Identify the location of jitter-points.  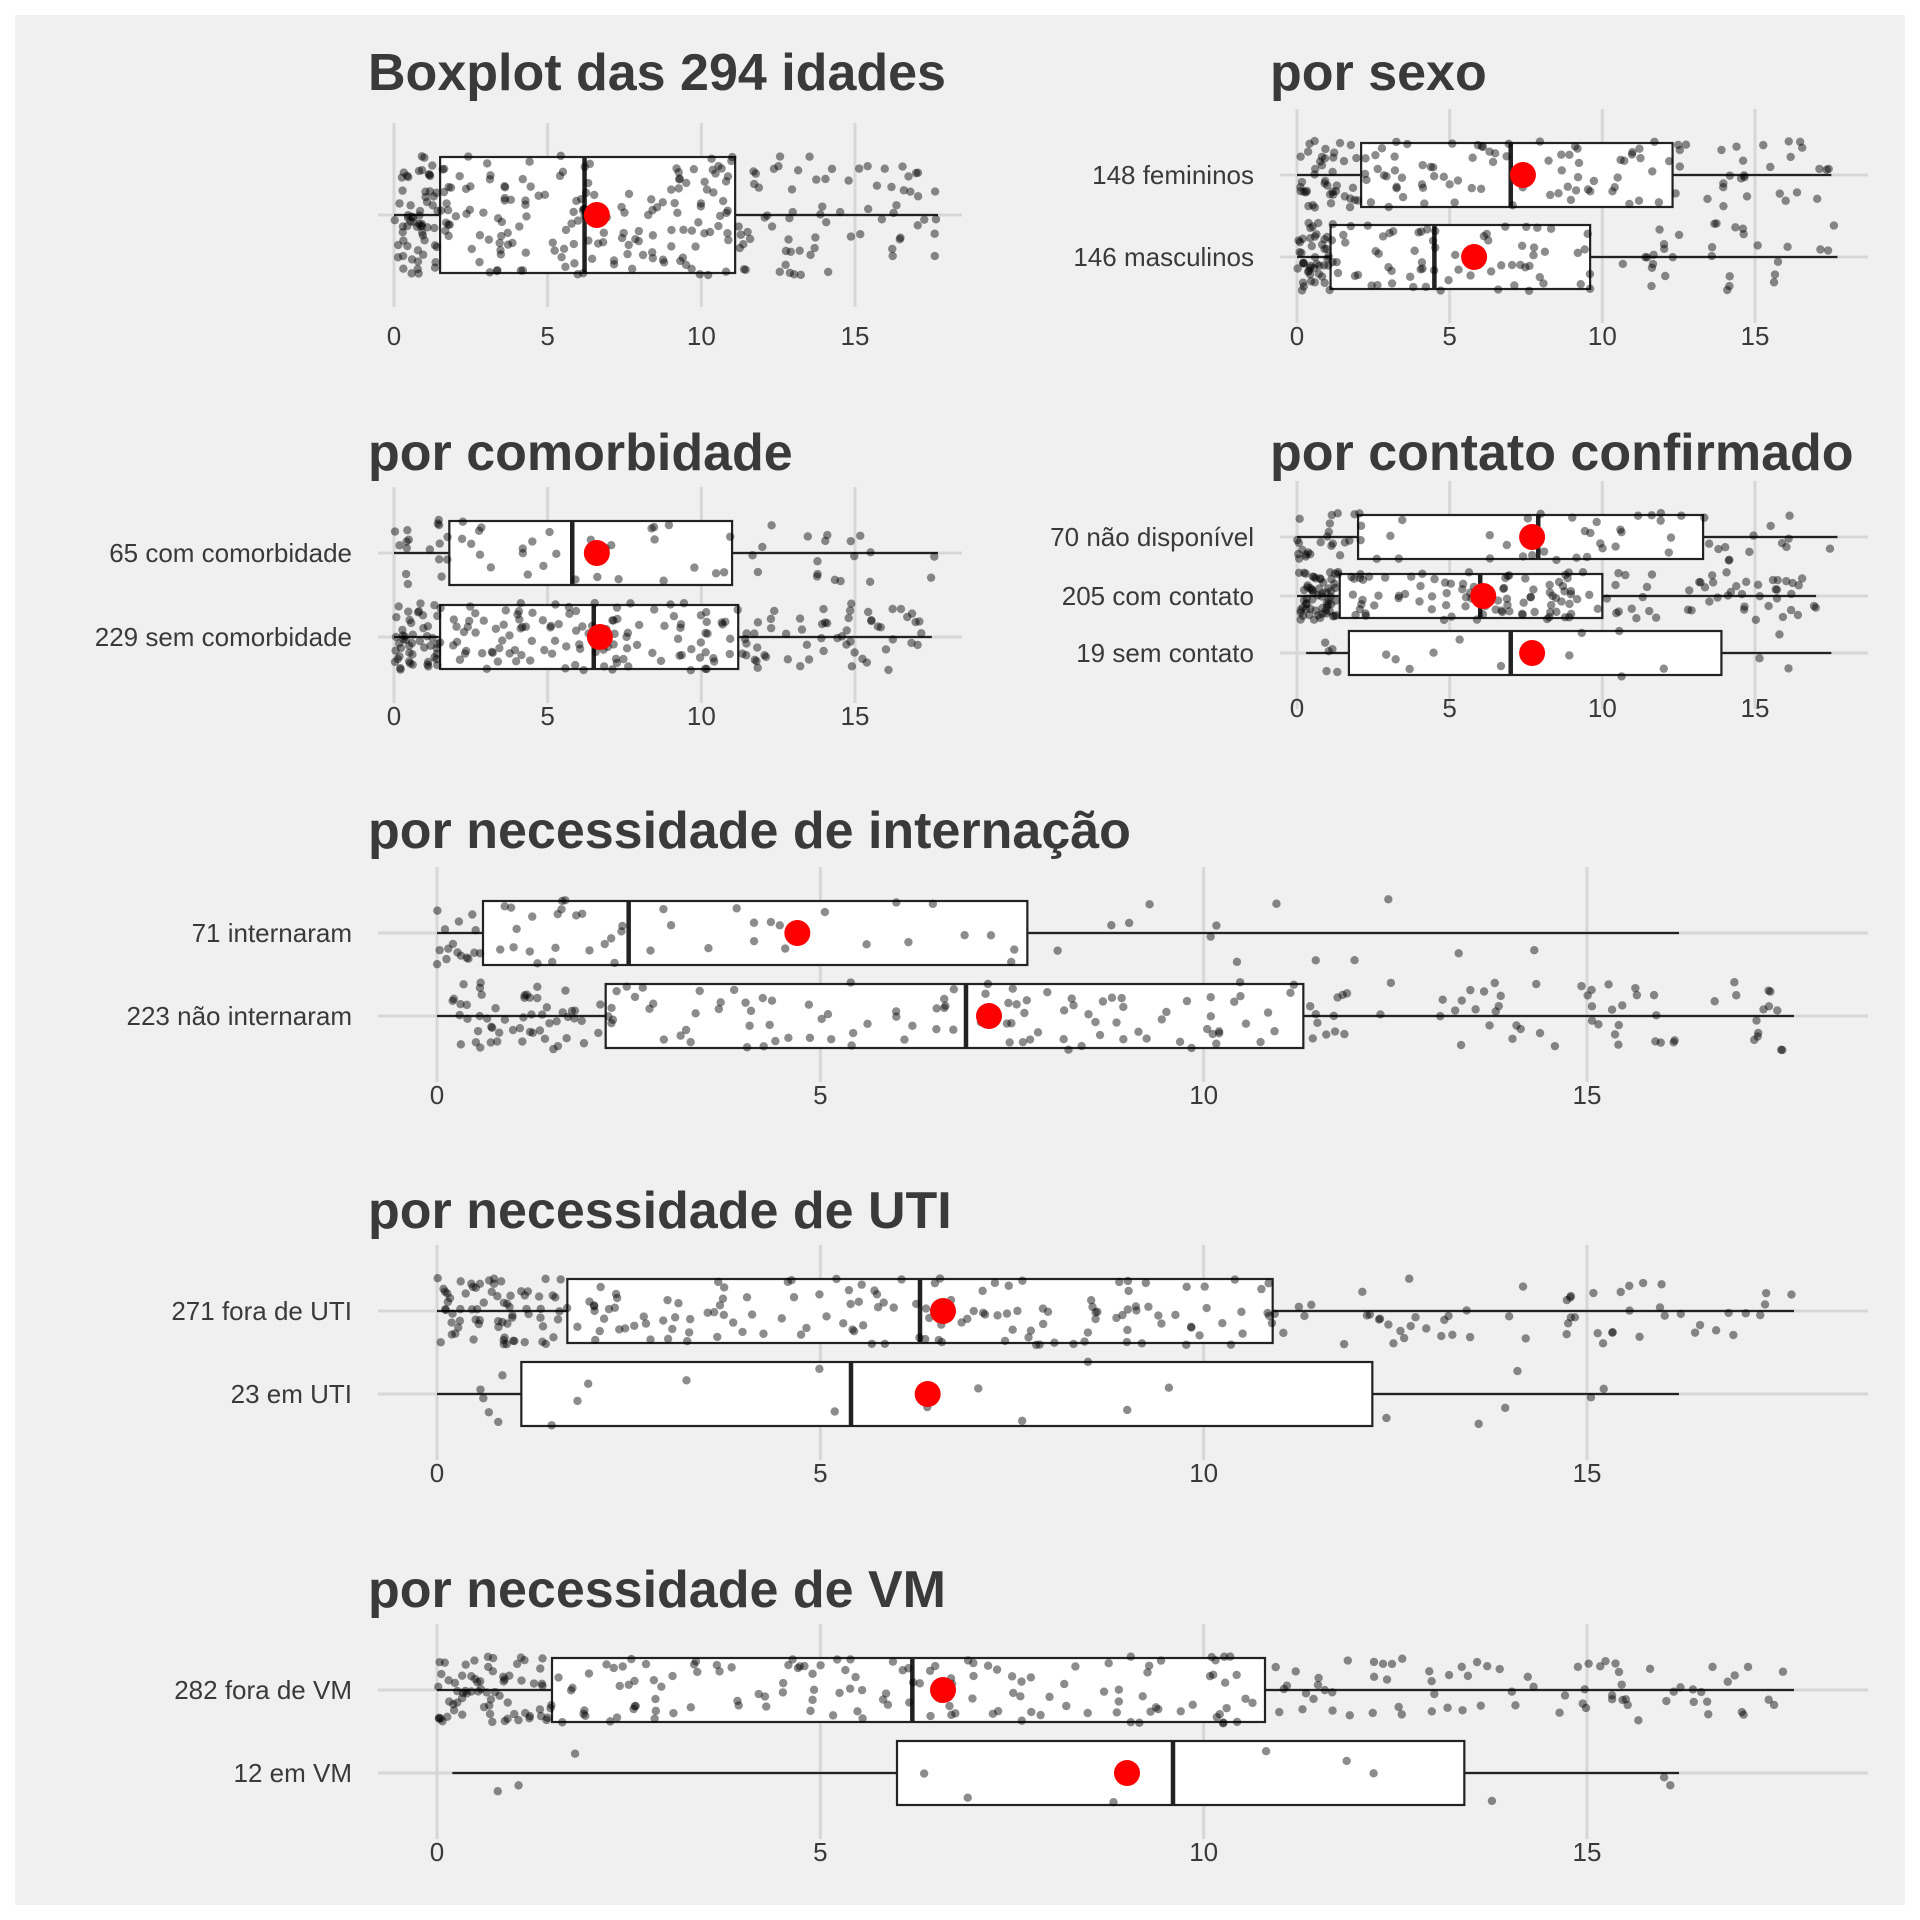
(1556, 653).